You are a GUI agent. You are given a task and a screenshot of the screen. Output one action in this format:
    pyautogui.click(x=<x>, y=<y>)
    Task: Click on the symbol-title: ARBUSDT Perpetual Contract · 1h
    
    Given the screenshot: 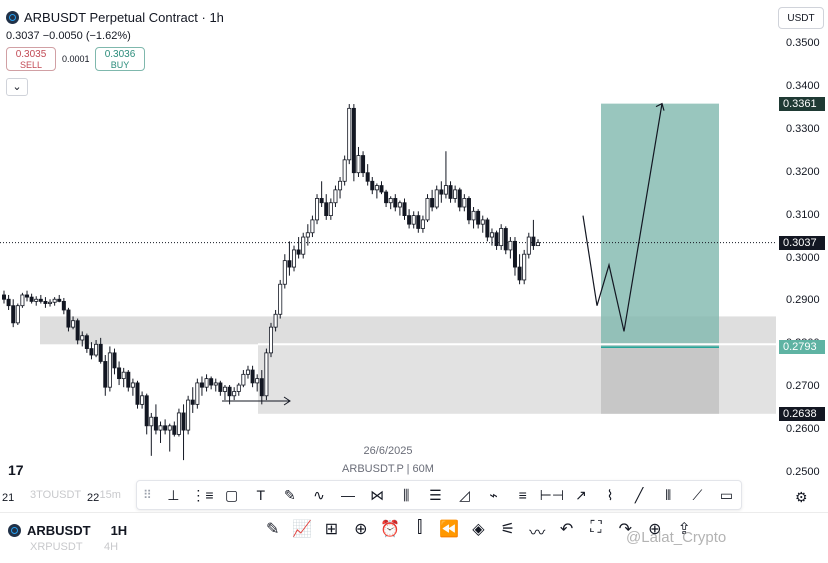 What is the action you would take?
    pyautogui.click(x=124, y=17)
    